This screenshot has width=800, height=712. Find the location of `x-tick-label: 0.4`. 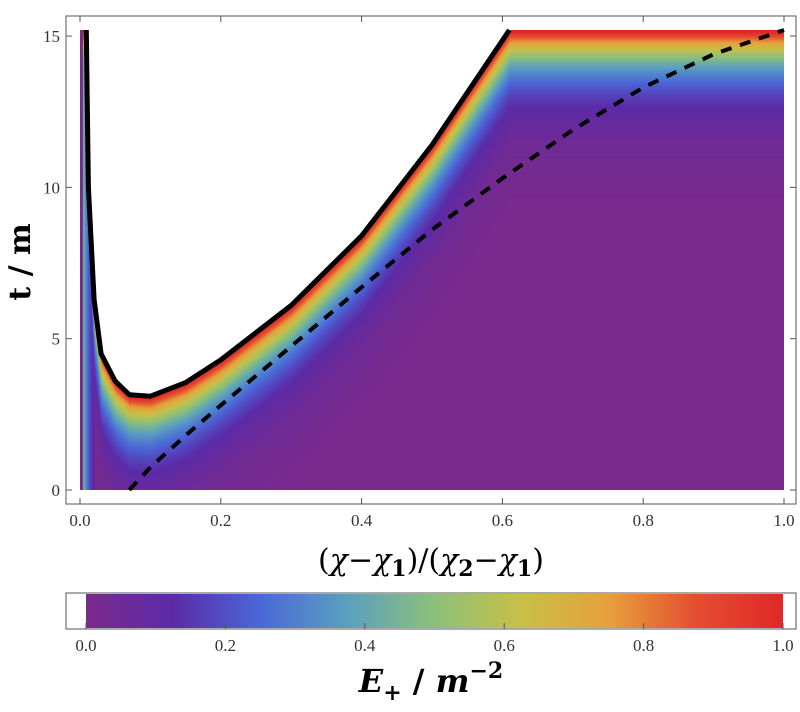

x-tick-label: 0.4 is located at coordinates (362, 520).